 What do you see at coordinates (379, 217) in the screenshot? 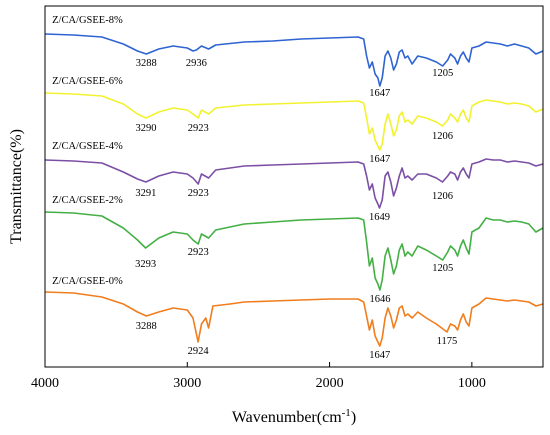
I see `peak-label-10: 1649` at bounding box center [379, 217].